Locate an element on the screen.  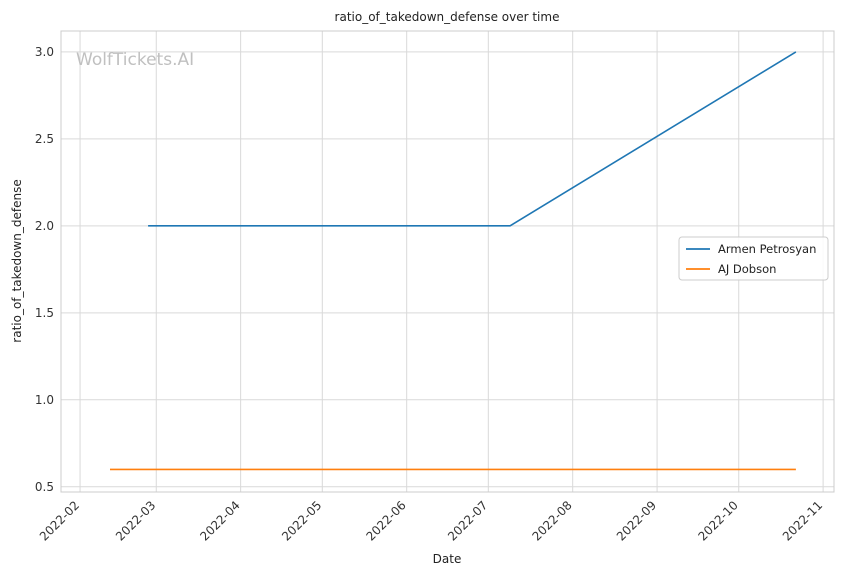
x-axis-title: Date is located at coordinates (447, 559).